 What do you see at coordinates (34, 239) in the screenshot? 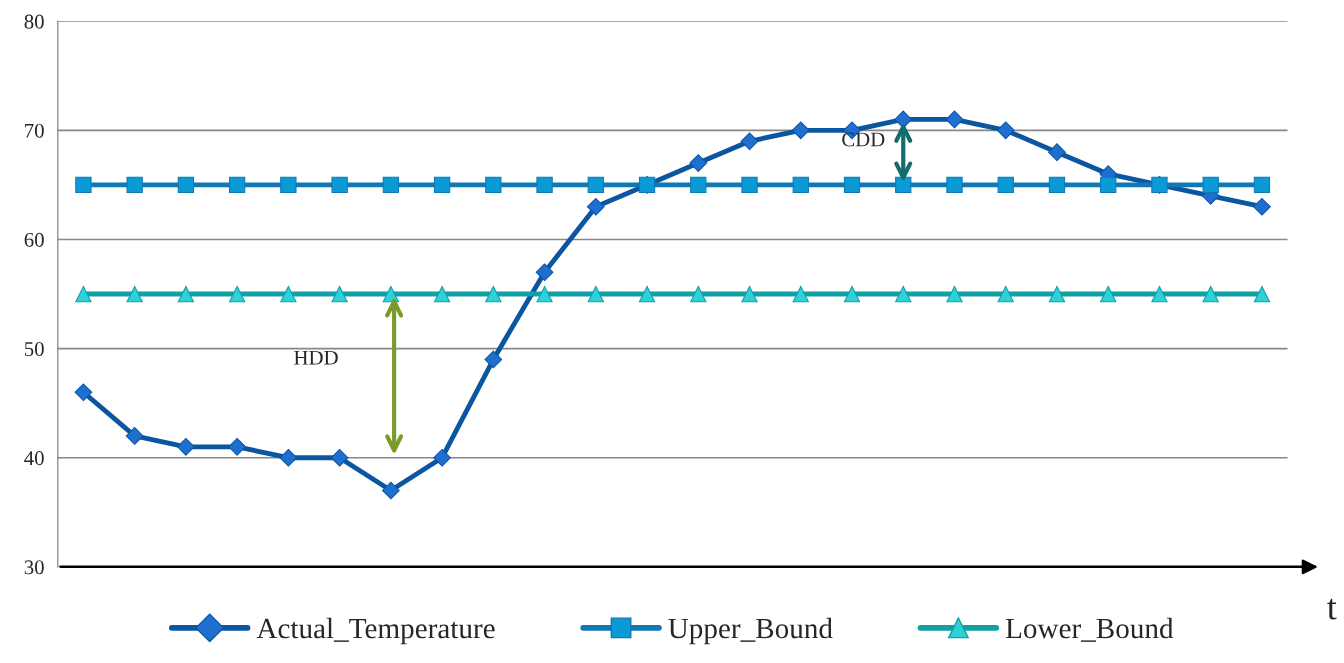
I see `y-tick-label: 60` at bounding box center [34, 239].